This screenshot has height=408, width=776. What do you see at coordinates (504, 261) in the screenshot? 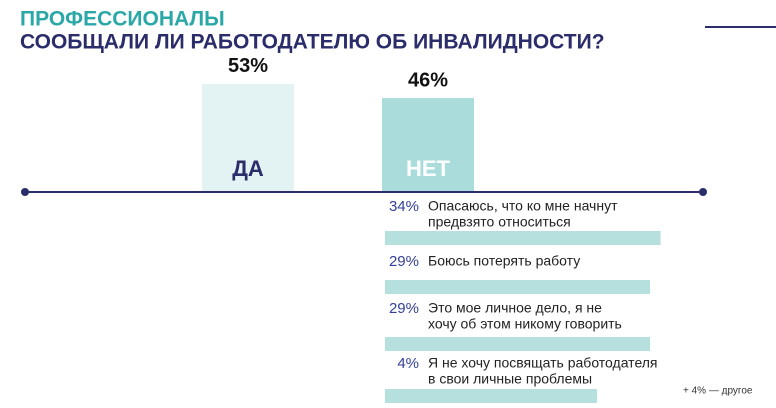
I see `reason-label: Боюсь потерять работу` at bounding box center [504, 261].